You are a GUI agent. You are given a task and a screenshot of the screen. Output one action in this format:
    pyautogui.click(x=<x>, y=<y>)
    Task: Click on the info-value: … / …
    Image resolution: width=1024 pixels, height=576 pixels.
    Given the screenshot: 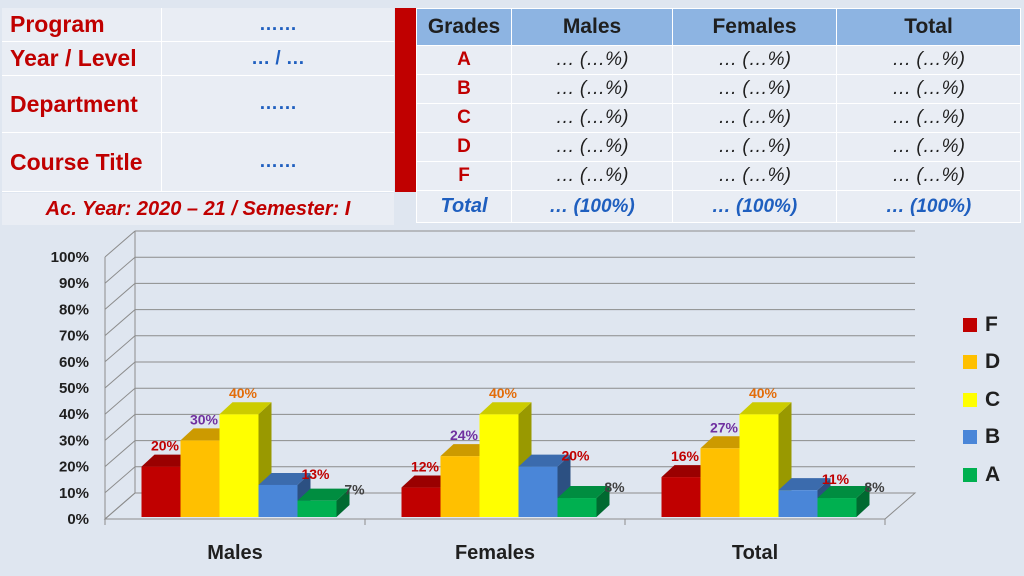 What is the action you would take?
    pyautogui.click(x=278, y=58)
    